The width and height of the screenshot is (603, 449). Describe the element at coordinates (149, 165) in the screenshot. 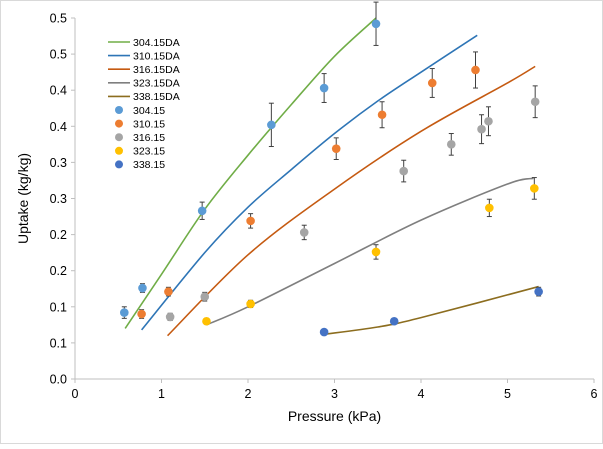

I see `legend-label: 338.15` at that location.